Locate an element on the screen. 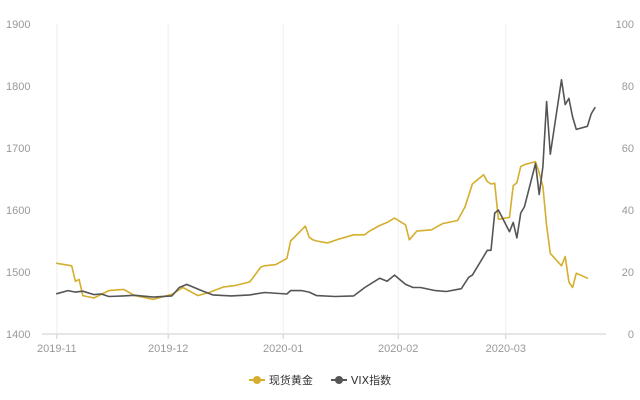 This screenshot has width=640, height=400. right-tick-label: 20 is located at coordinates (628, 273).